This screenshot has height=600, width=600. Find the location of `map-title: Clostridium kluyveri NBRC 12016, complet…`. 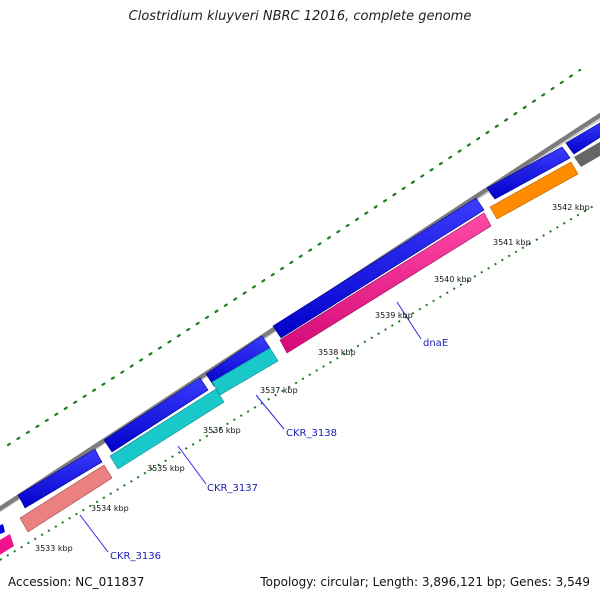

map-title: Clostridium kluyveri NBRC 12016, complet… is located at coordinates (300, 16).